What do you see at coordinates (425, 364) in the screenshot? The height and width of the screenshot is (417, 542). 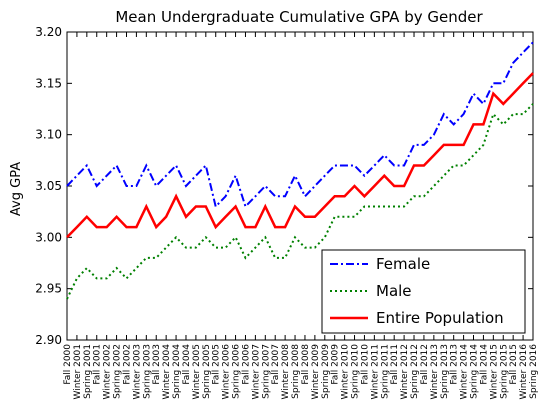 I see `x-tick-label: Fall 2012` at bounding box center [425, 364].